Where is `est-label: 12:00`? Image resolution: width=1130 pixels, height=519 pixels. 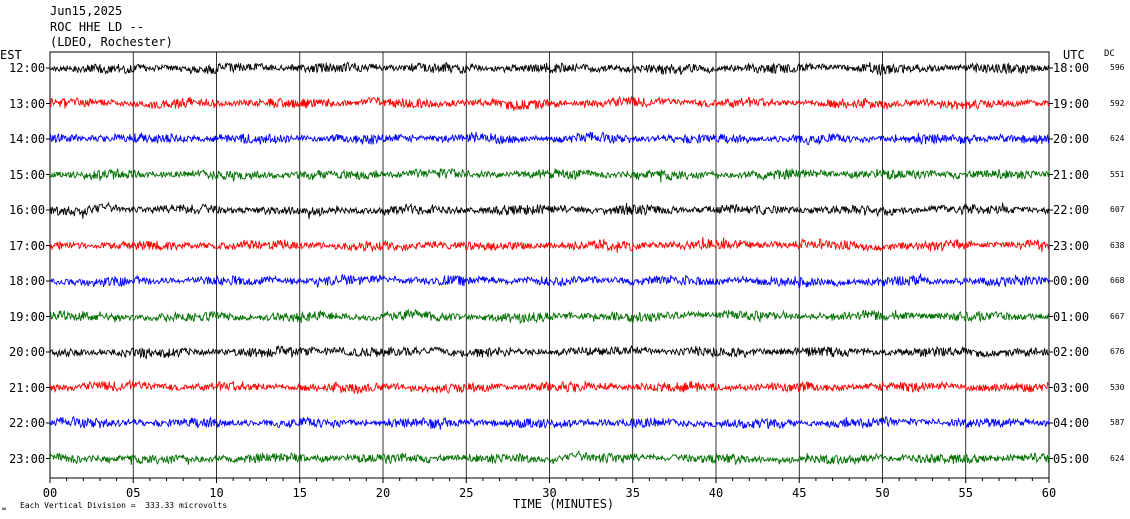
est-label: 12:00 is located at coordinates (27, 68).